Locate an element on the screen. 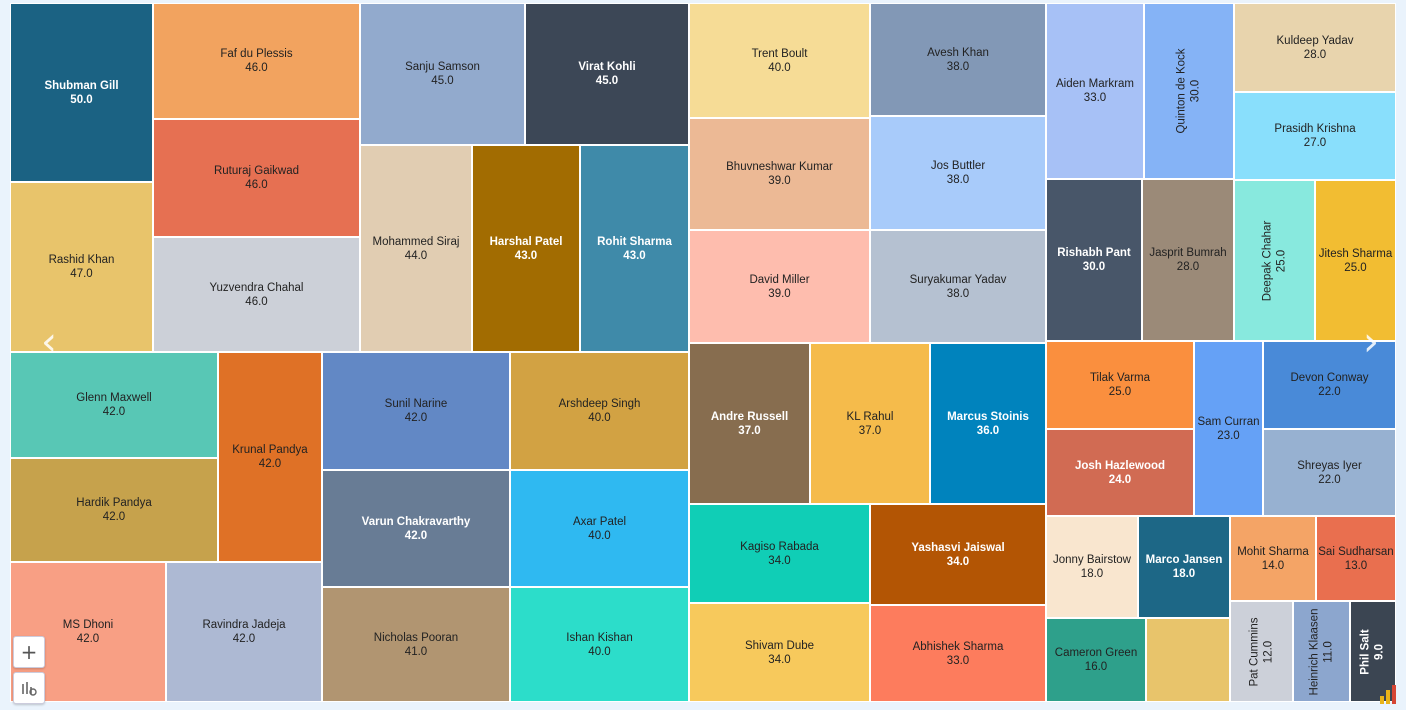  zoom-in-button: + is located at coordinates (29, 652).